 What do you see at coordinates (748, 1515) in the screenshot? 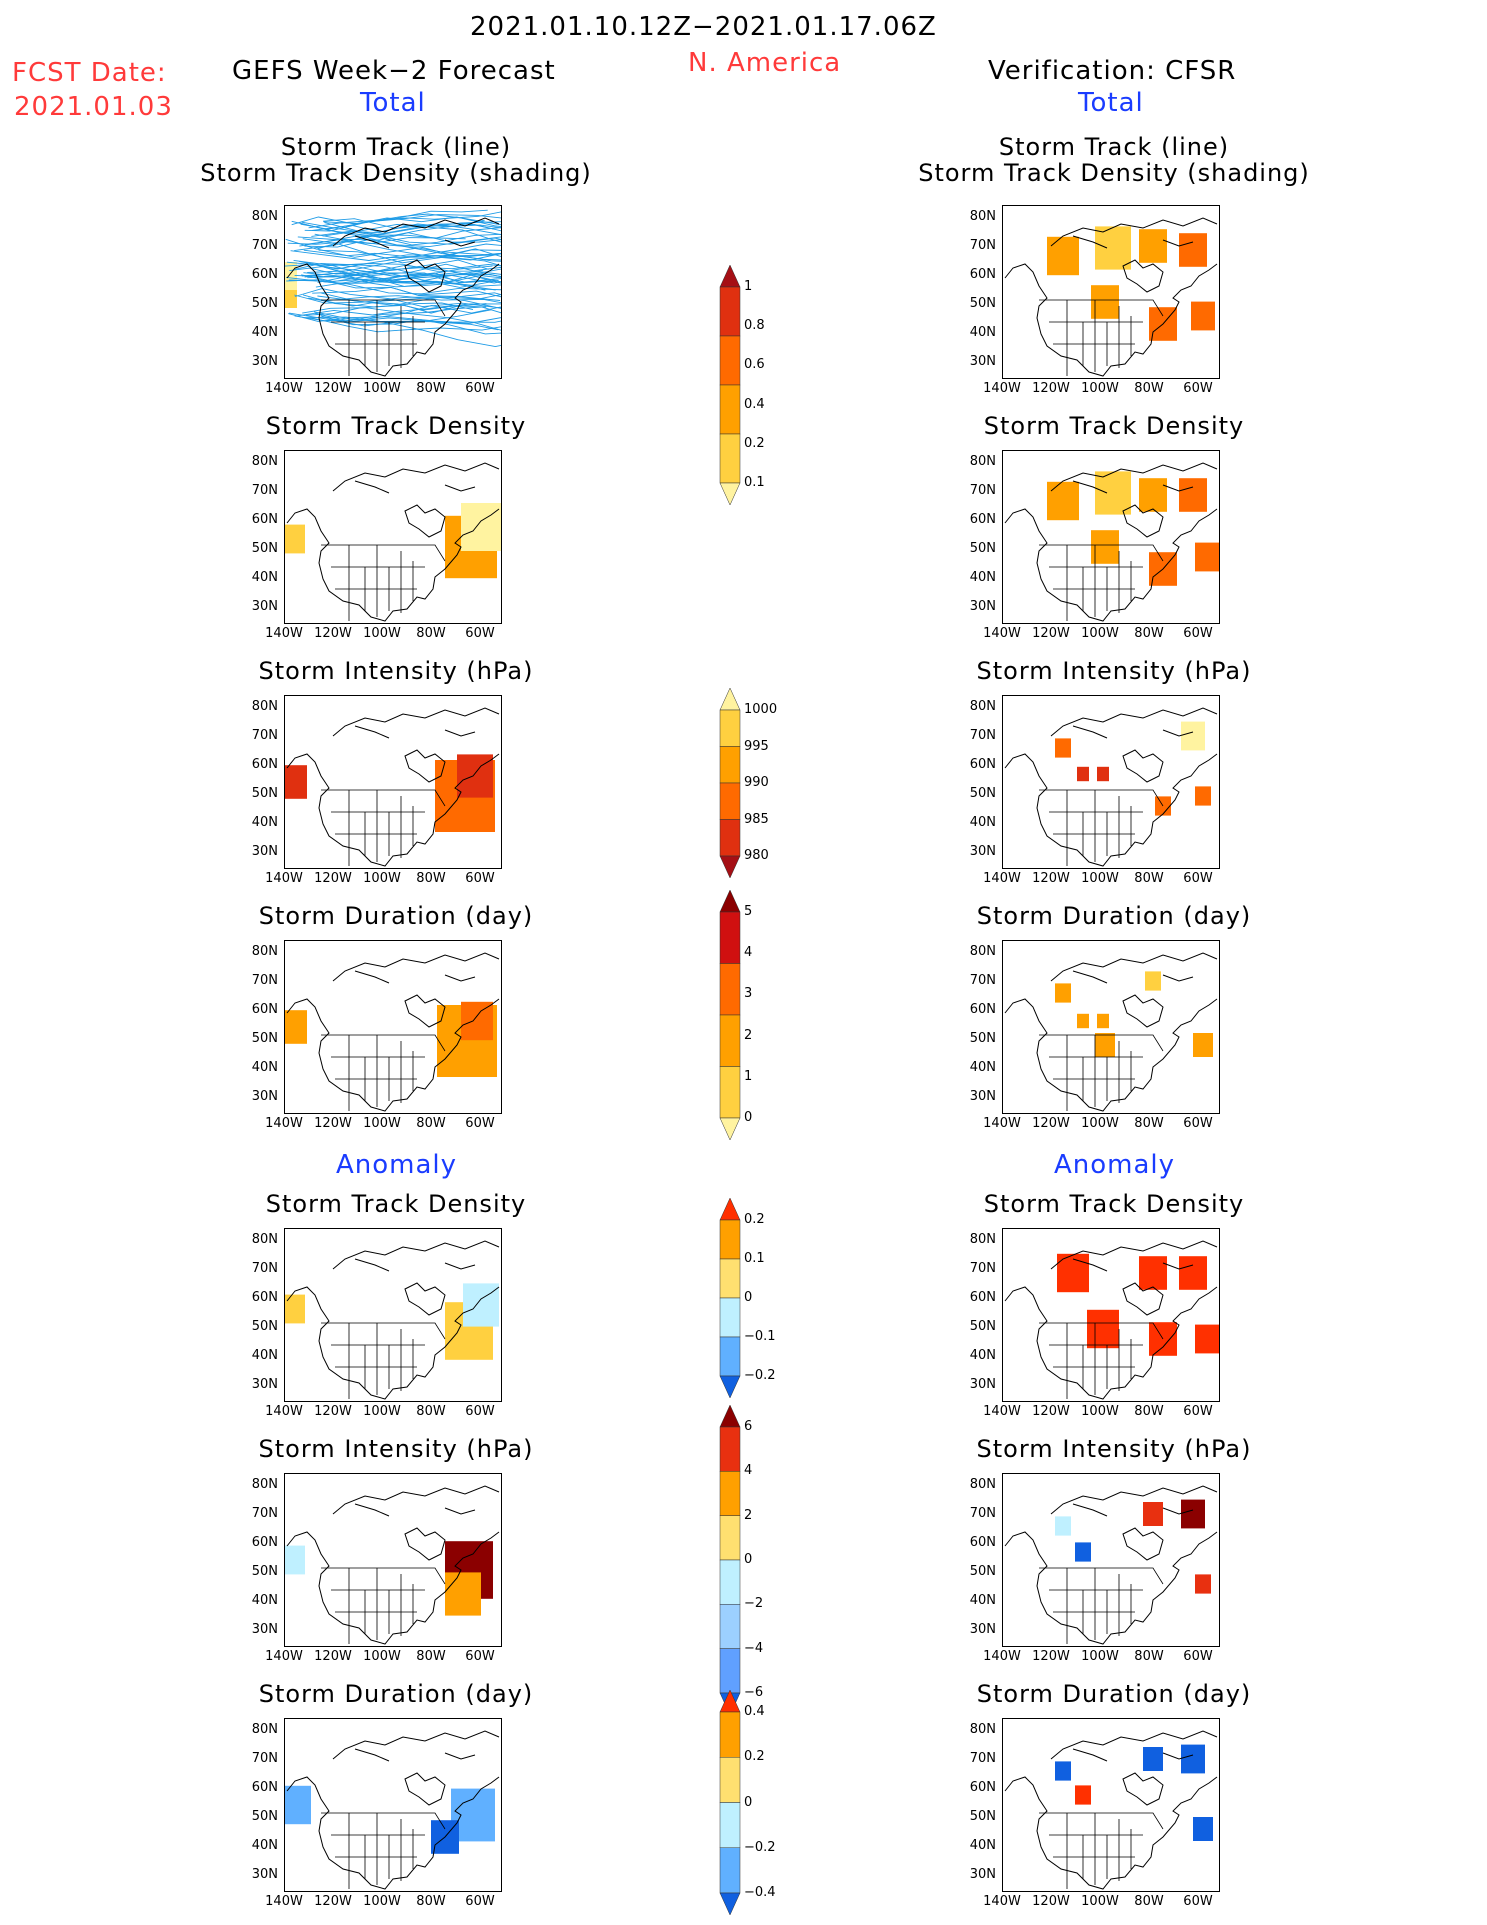
I see `colorbar-label: 2` at bounding box center [748, 1515].